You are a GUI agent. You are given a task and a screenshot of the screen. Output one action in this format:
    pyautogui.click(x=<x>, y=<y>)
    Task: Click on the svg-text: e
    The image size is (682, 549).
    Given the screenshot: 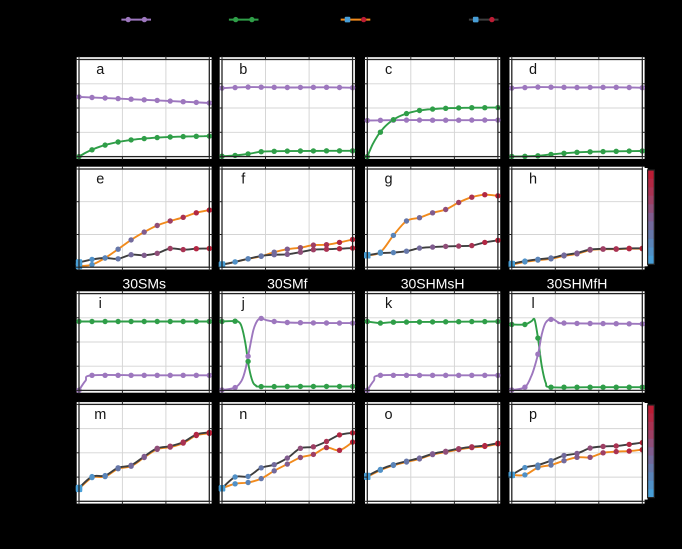 What is the action you would take?
    pyautogui.click(x=100, y=180)
    